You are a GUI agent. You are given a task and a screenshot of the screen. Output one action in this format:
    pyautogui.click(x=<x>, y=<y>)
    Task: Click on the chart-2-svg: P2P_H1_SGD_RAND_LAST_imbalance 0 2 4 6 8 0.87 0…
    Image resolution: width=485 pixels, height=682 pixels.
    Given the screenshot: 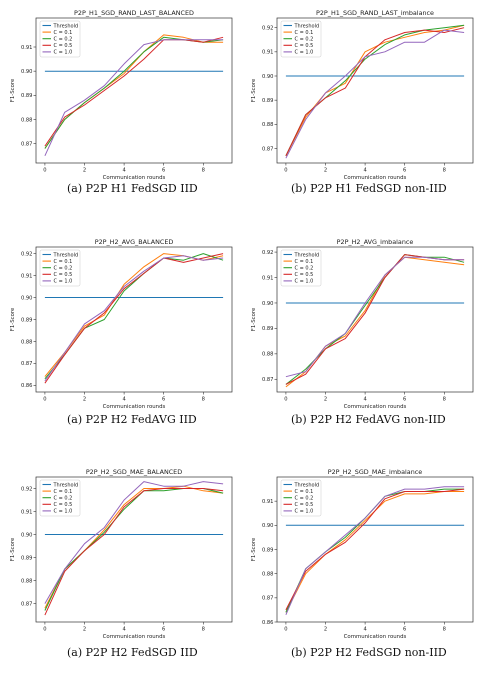 What is the action you would take?
    pyautogui.click(x=362, y=95)
    